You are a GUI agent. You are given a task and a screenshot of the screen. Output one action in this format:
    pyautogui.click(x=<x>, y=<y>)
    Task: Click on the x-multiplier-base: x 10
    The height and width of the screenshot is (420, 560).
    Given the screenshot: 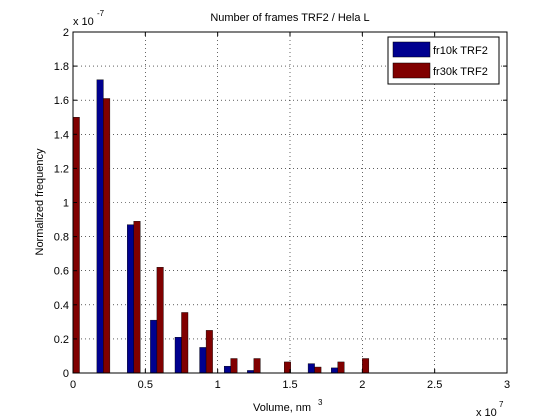 What is the action you would take?
    pyautogui.click(x=486, y=413)
    